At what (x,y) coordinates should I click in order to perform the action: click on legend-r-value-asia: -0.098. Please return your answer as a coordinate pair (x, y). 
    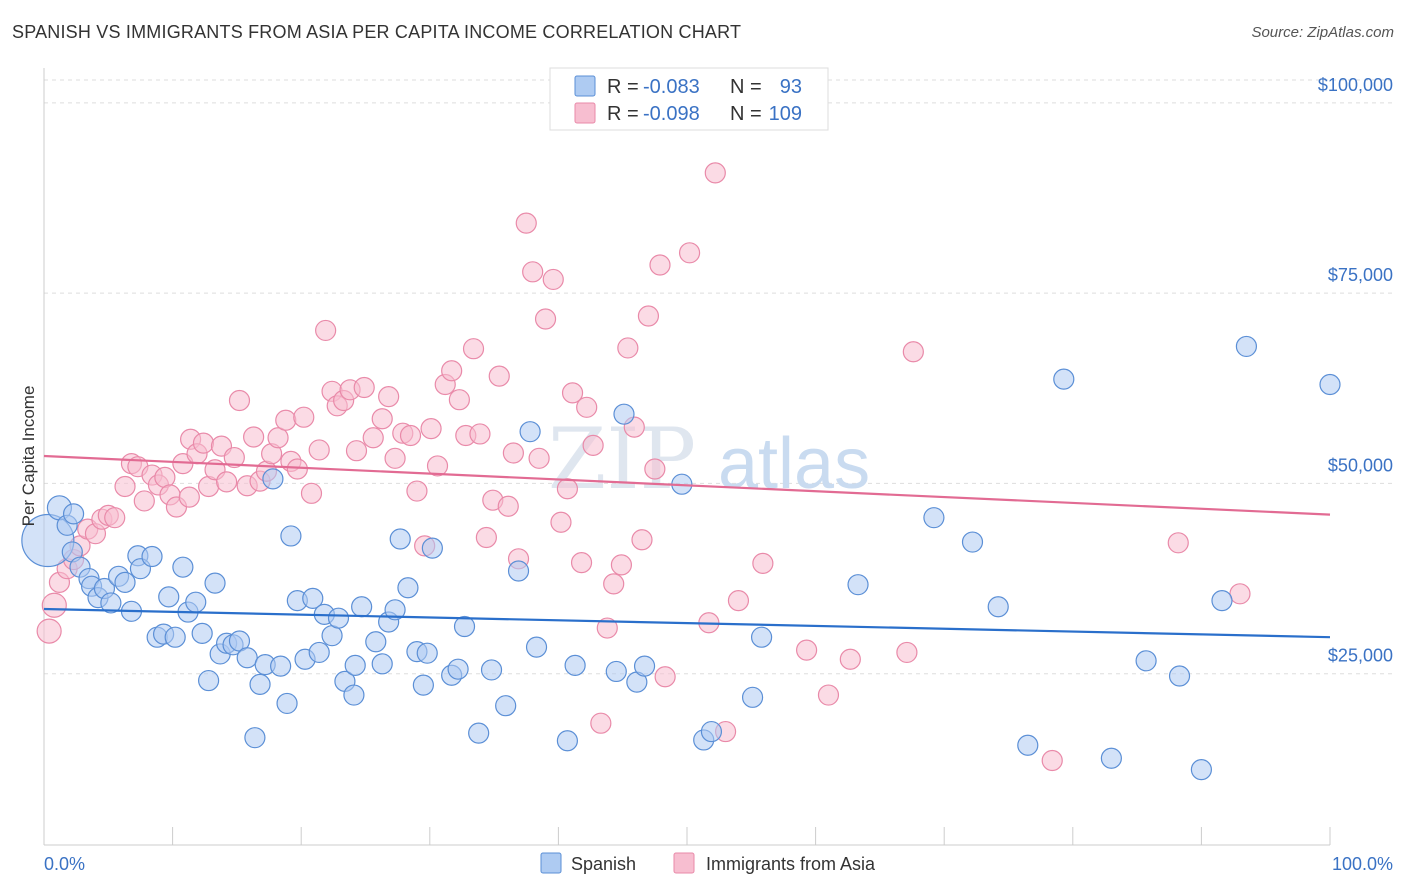
    Looking at the image, I should click on (671, 114).